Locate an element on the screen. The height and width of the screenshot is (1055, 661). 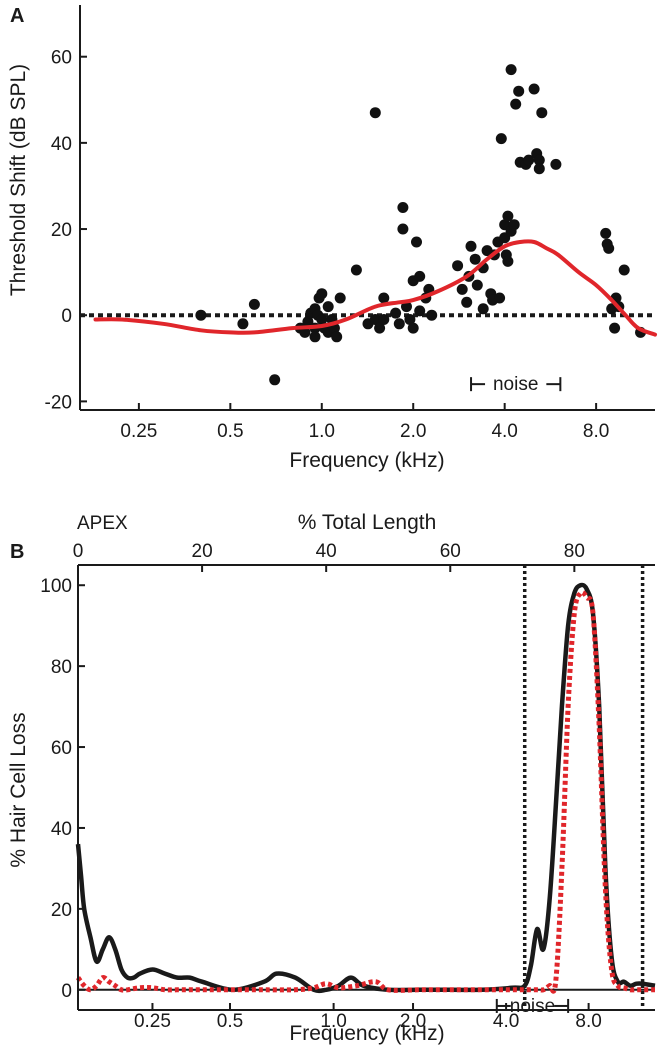
top-tick-label: 60 is located at coordinates (450, 551).